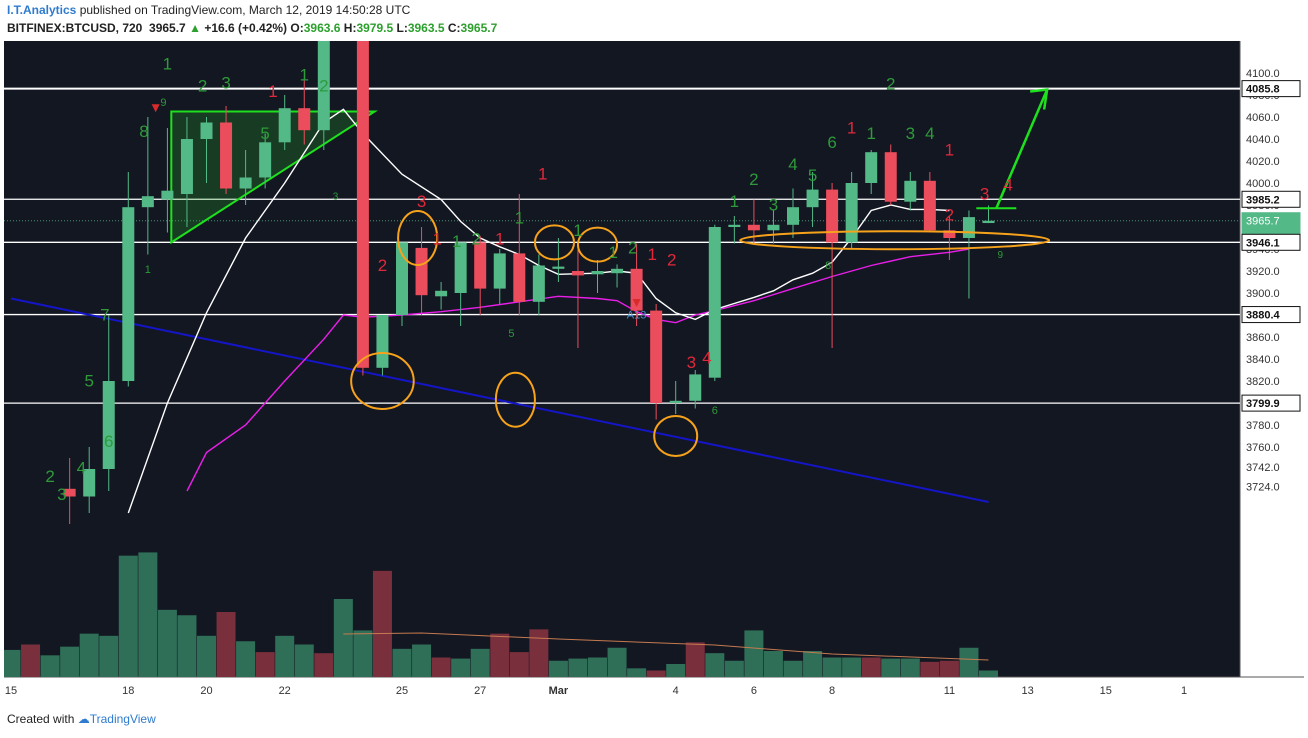 Image resolution: width=1308 pixels, height=738 pixels. I want to click on price-label-text: 3880.4, so click(1263, 316).